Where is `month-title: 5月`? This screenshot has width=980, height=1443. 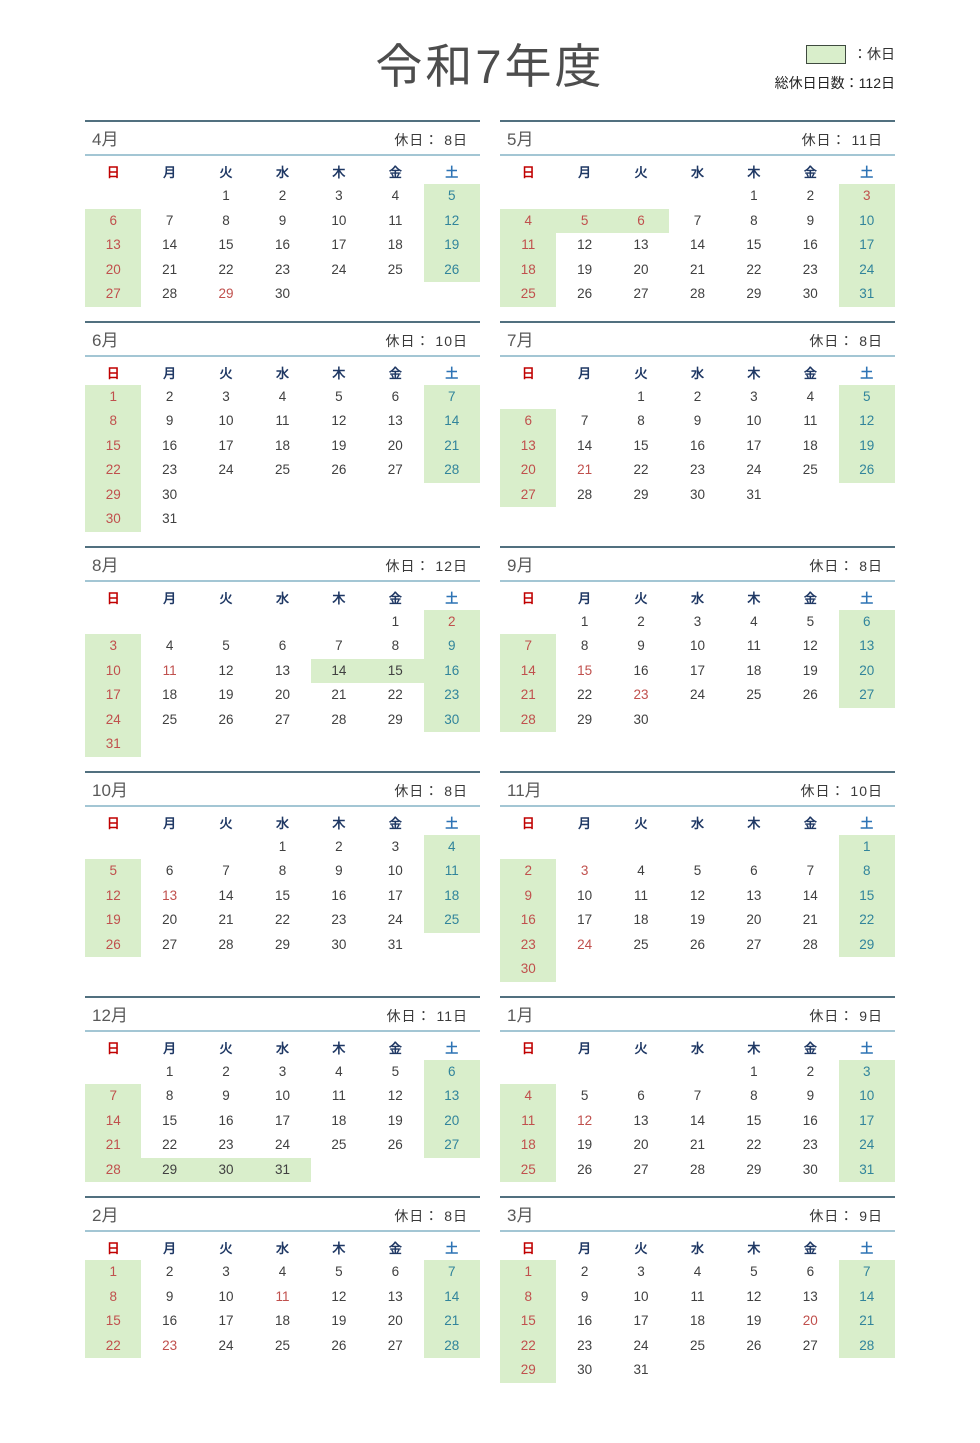
month-title: 5月 is located at coordinates (520, 139).